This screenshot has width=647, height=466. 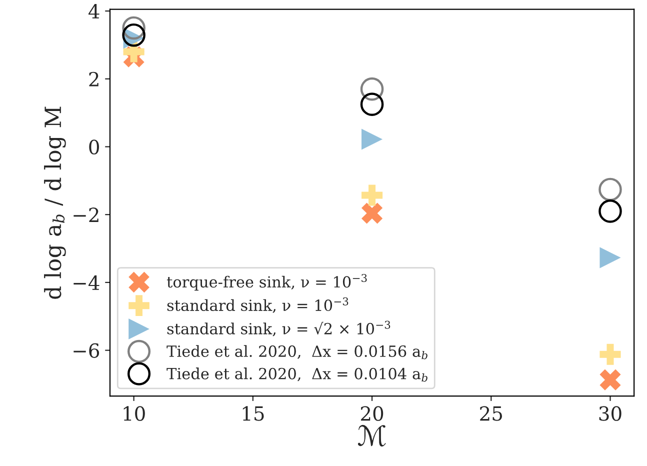 What do you see at coordinates (372, 435) in the screenshot?
I see `x-axis-title: ℳ` at bounding box center [372, 435].